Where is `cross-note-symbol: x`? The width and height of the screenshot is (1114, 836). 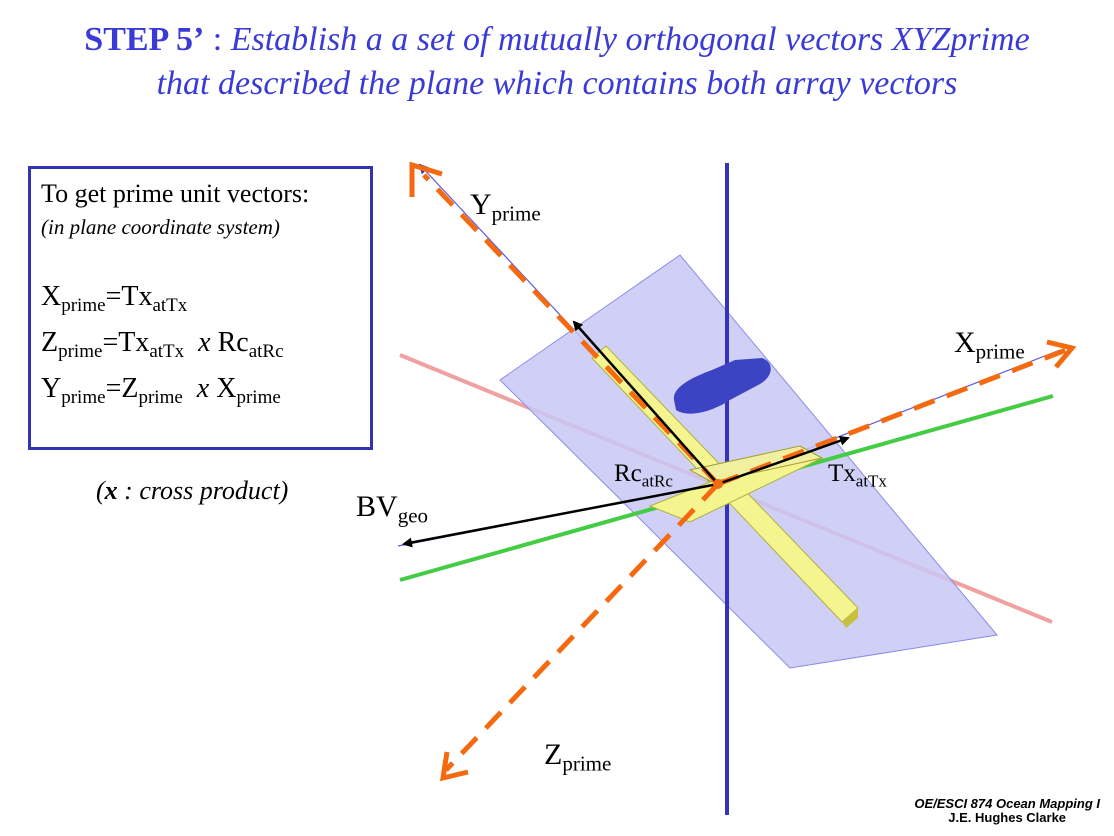 cross-note-symbol: x is located at coordinates (111, 490).